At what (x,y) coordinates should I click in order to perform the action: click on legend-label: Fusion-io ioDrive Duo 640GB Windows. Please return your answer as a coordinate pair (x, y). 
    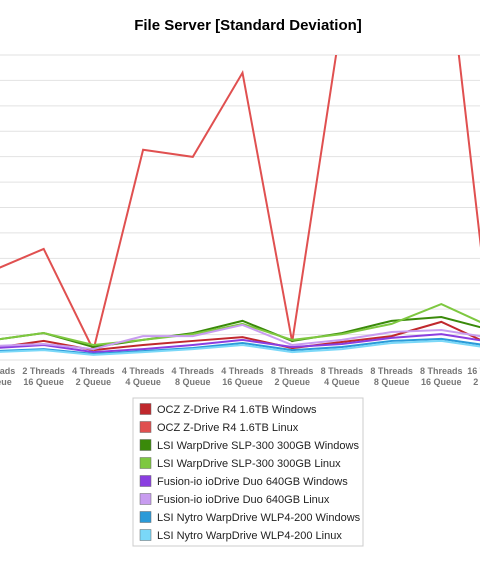
    Looking at the image, I should click on (252, 482).